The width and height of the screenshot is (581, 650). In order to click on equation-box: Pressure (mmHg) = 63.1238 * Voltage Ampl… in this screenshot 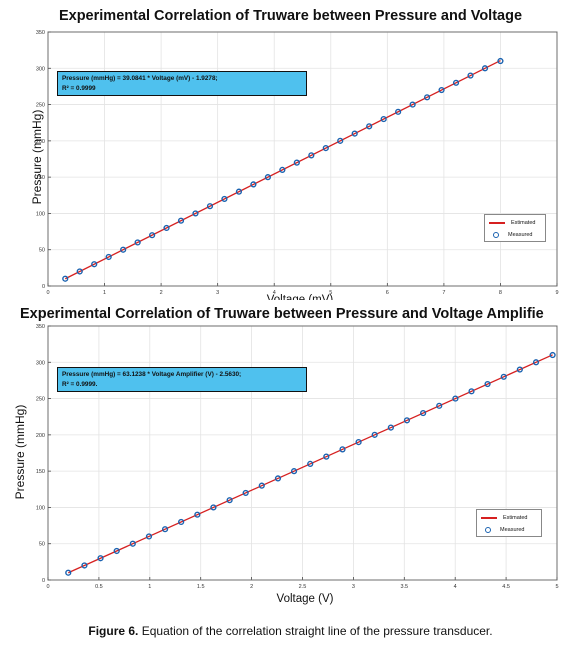, I will do `click(182, 379)`.